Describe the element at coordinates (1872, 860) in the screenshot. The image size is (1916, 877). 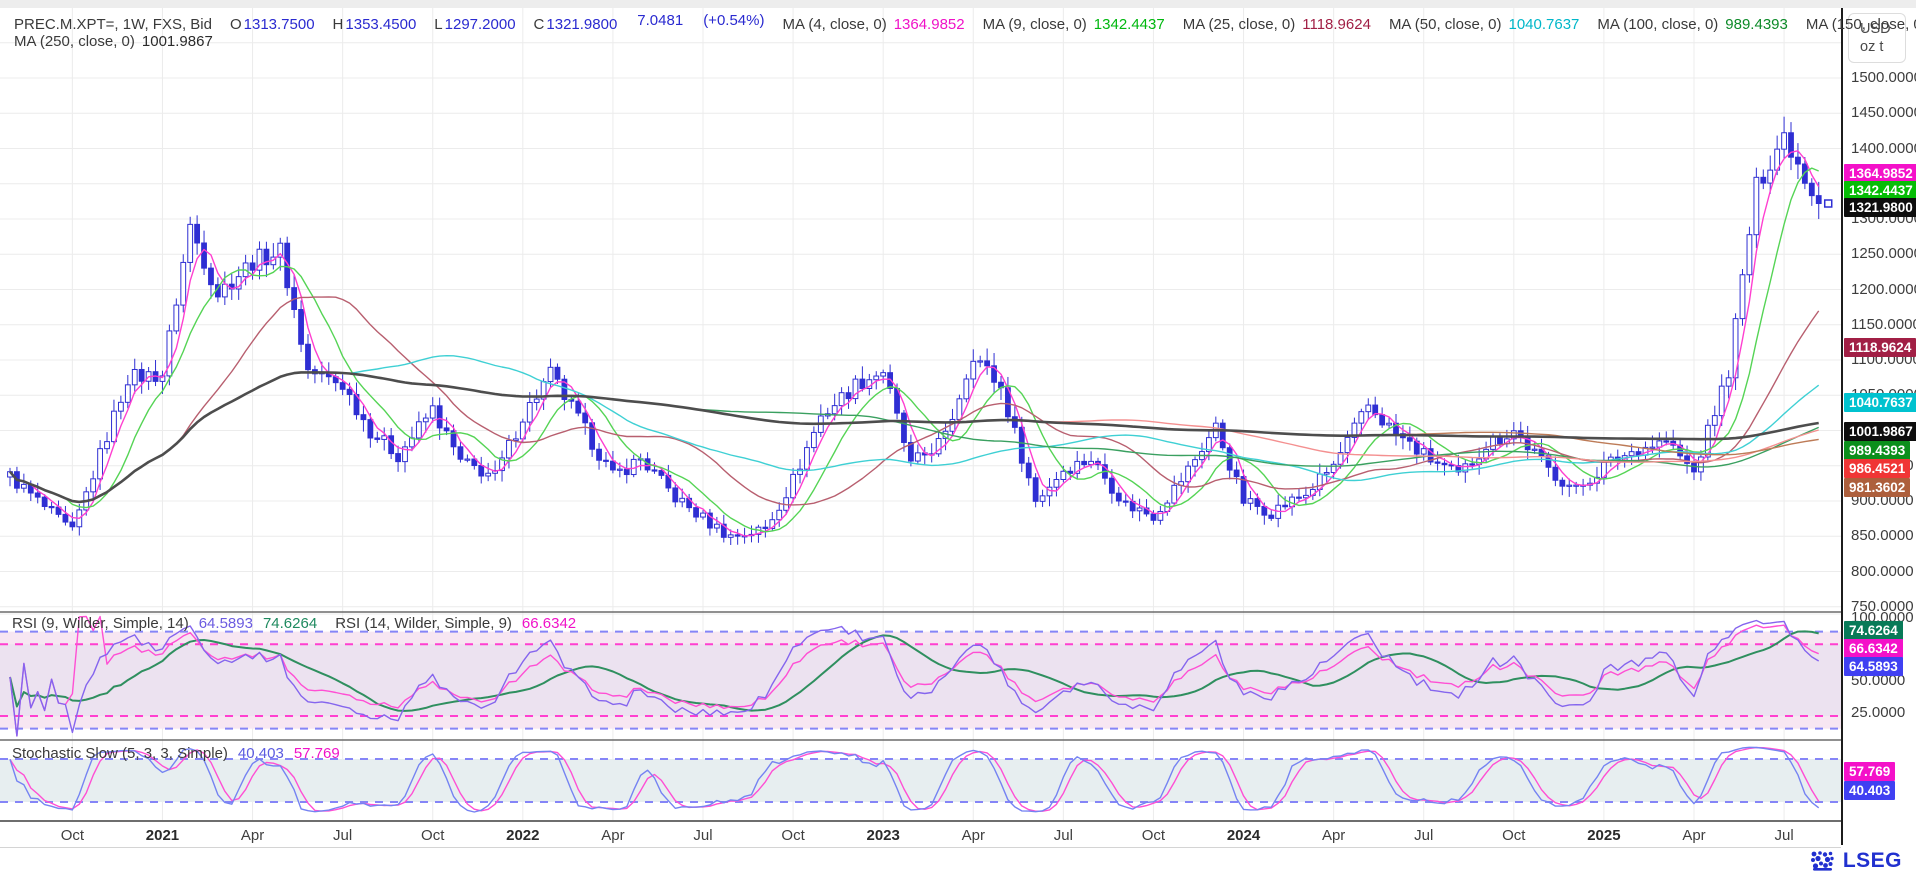
I see `lseg-logo-text: LSEG` at that location.